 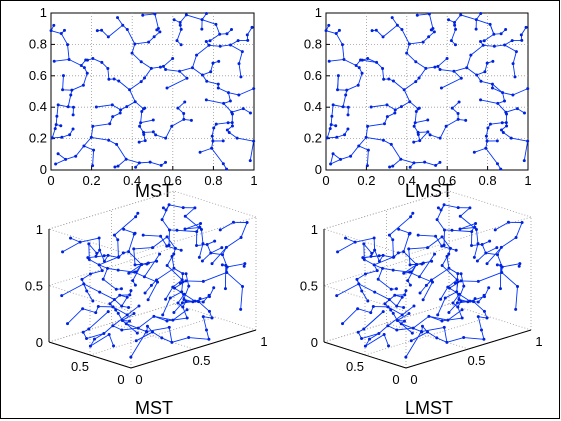 What do you see at coordinates (154, 408) in the screenshot?
I see `chart-caption: MST` at bounding box center [154, 408].